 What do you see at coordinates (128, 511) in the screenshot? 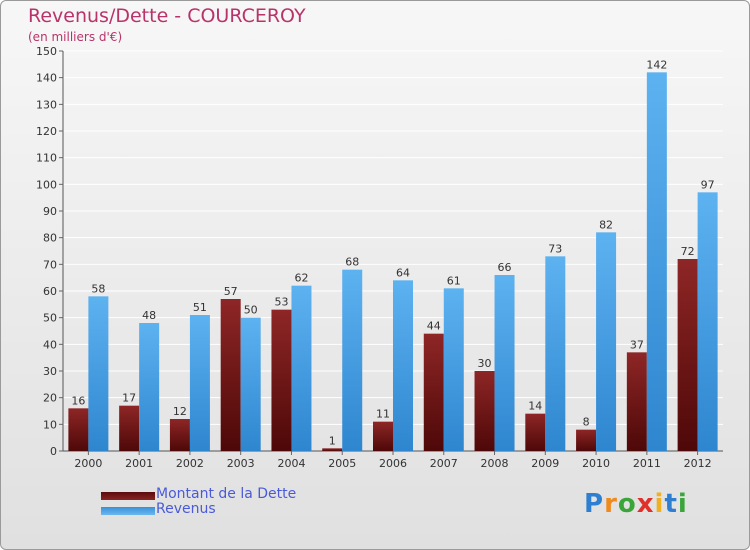
I see `legend-swatch-revenus` at bounding box center [128, 511].